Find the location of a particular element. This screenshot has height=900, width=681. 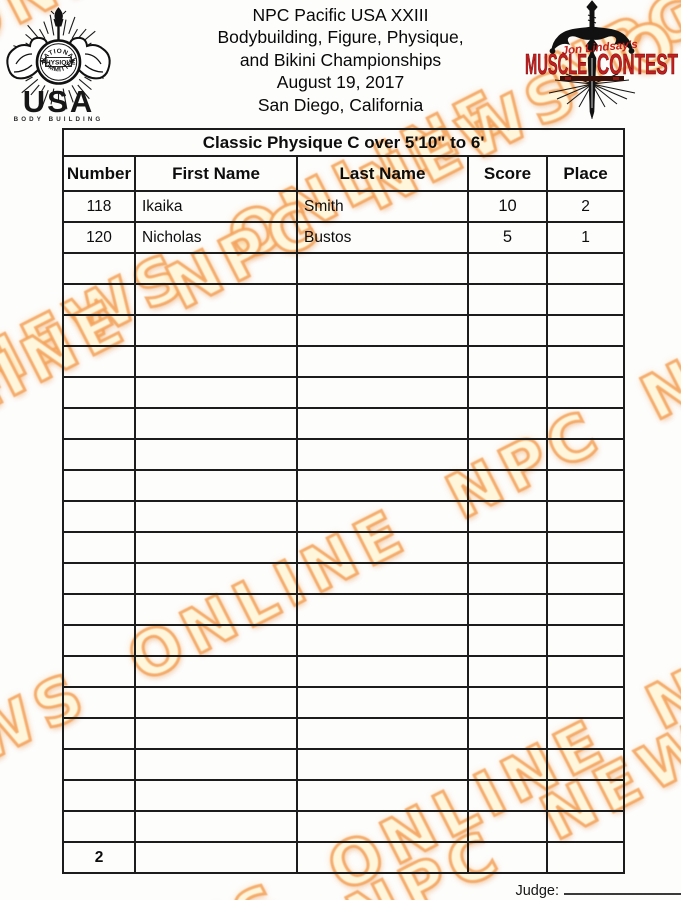

event-date-line: August 19, 2017 is located at coordinates (340, 82).